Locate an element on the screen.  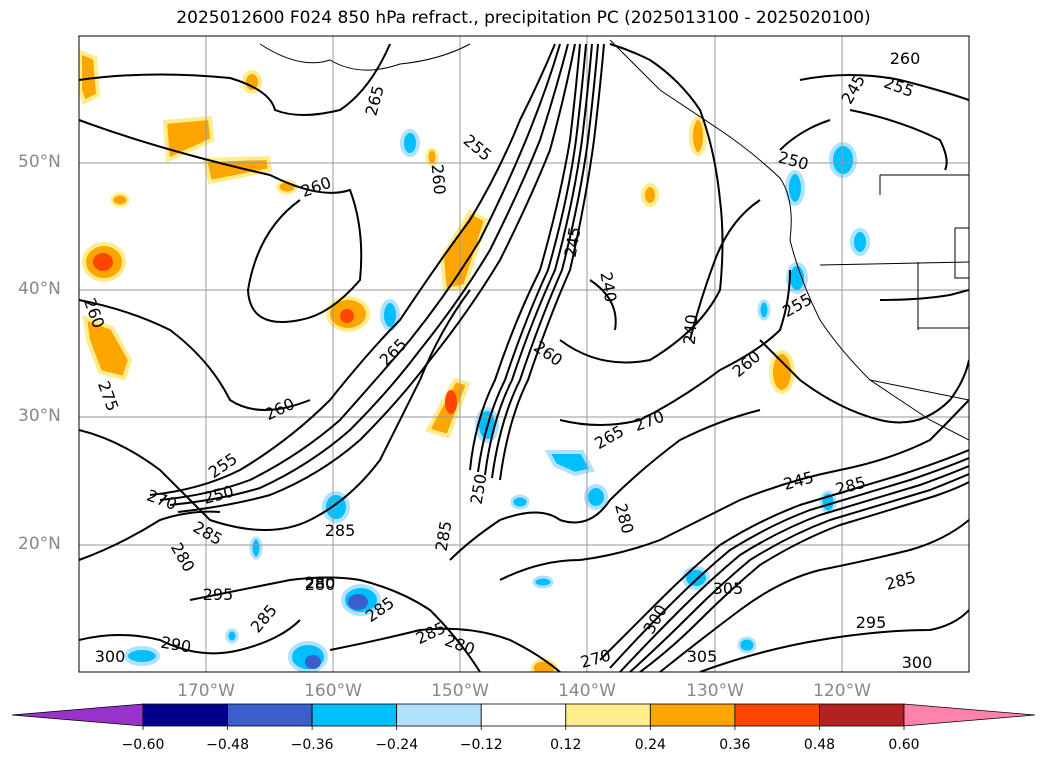
colorbar-tick-label: 0.24 is located at coordinates (650, 745).